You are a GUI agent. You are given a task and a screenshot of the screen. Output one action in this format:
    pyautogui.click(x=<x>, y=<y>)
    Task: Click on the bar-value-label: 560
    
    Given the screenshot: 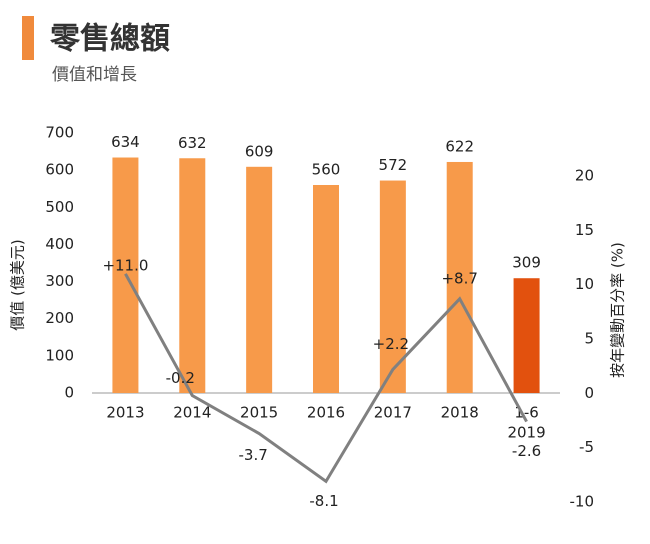 What is the action you would take?
    pyautogui.click(x=326, y=170)
    